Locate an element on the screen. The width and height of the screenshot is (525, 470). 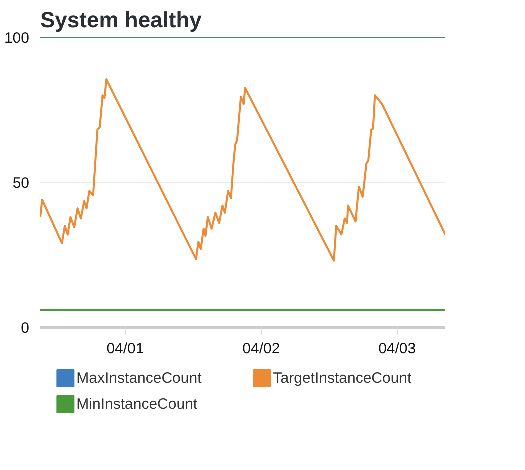
x-tick-label: 04/03 is located at coordinates (397, 349).